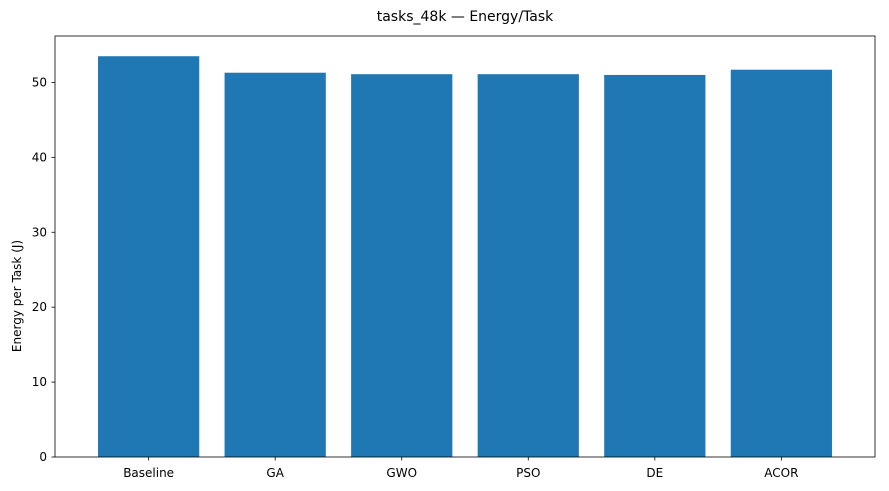  I want to click on bar-ga, so click(275, 264).